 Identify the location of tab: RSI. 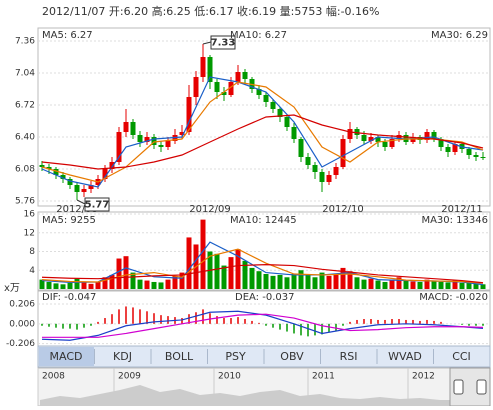
(349, 356).